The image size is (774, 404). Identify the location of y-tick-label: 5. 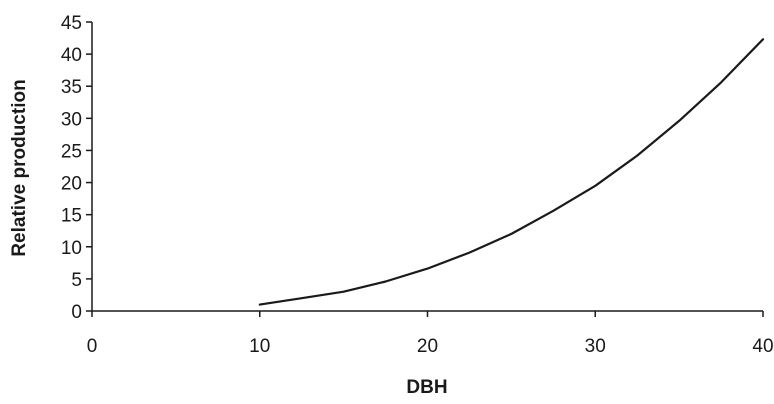
(76, 280).